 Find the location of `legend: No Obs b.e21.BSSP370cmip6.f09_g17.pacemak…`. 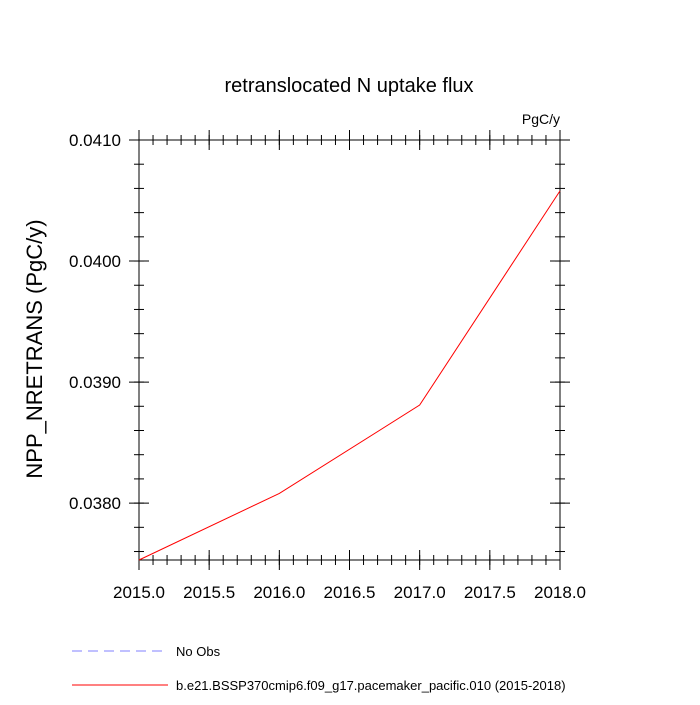

legend: No Obs b.e21.BSSP370cmip6.f09_g17.pacemak… is located at coordinates (319, 668).